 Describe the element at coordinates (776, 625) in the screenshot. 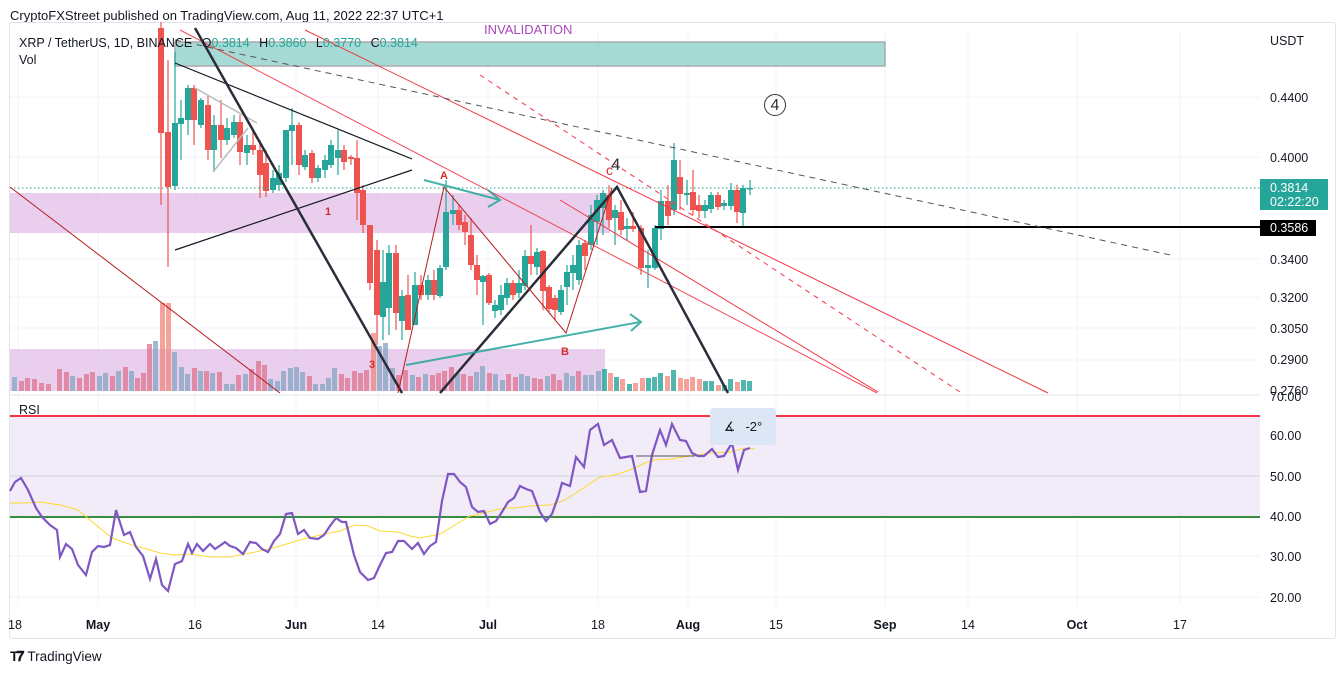

I see `time-tick: 15` at that location.